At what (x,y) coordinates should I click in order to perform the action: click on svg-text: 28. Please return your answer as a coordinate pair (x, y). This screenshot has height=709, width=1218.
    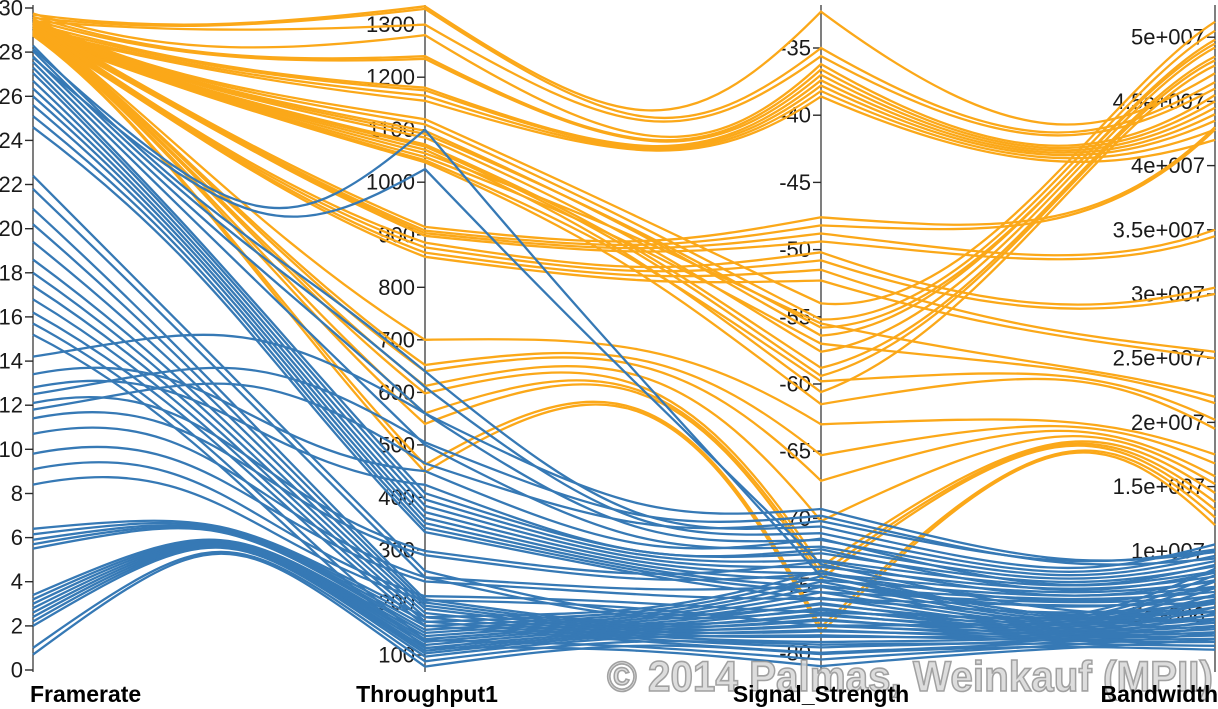
    Looking at the image, I should click on (11, 52).